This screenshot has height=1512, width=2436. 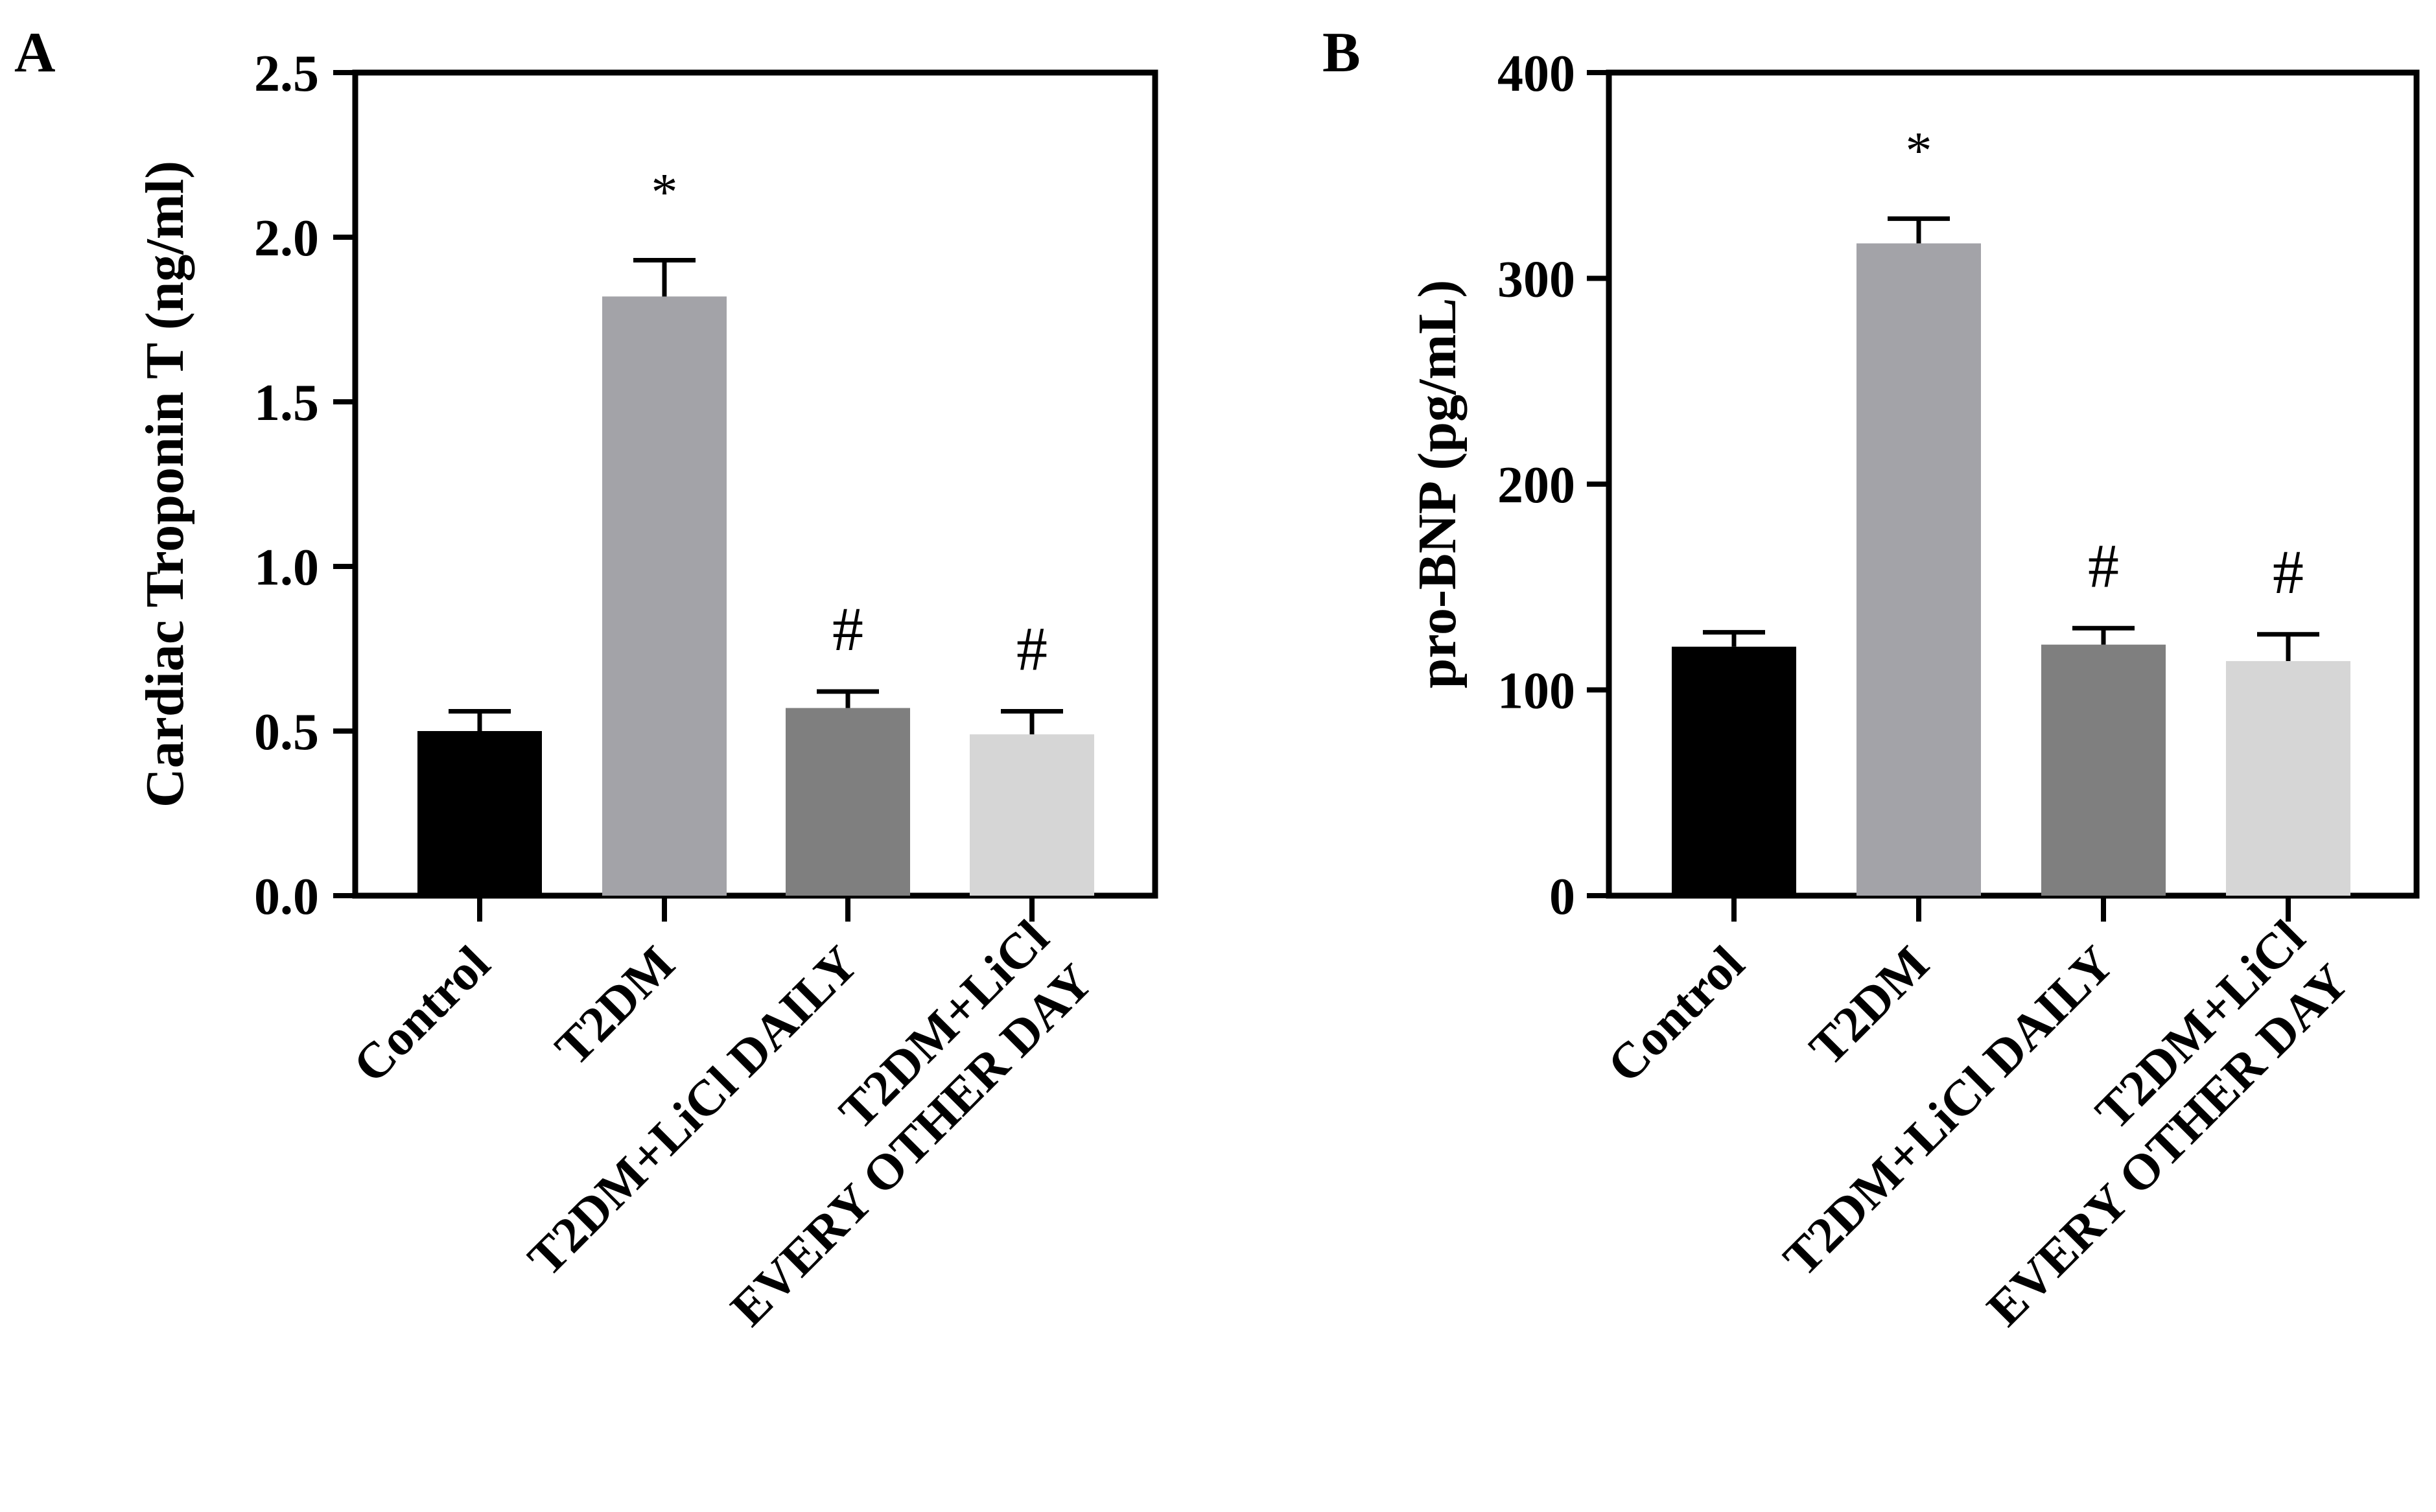 I want to click on y-tick-label: 400, so click(x=1536, y=73).